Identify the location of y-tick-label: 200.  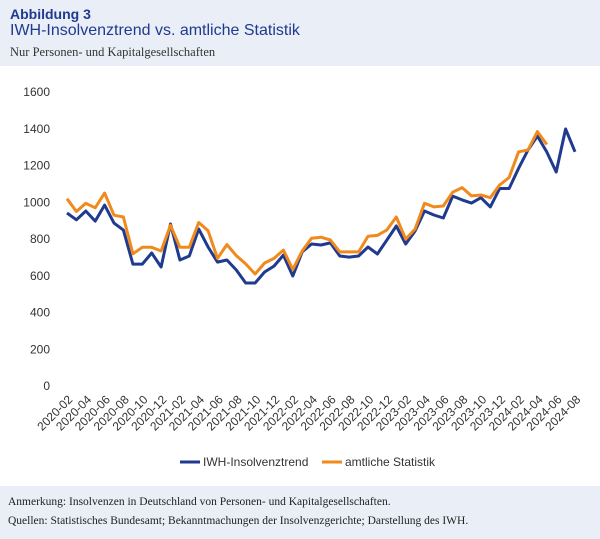
(40, 349).